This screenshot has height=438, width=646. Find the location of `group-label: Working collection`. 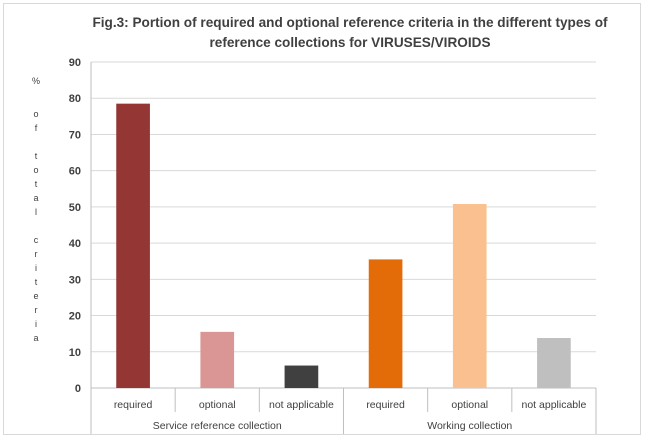

group-label: Working collection is located at coordinates (469, 426).